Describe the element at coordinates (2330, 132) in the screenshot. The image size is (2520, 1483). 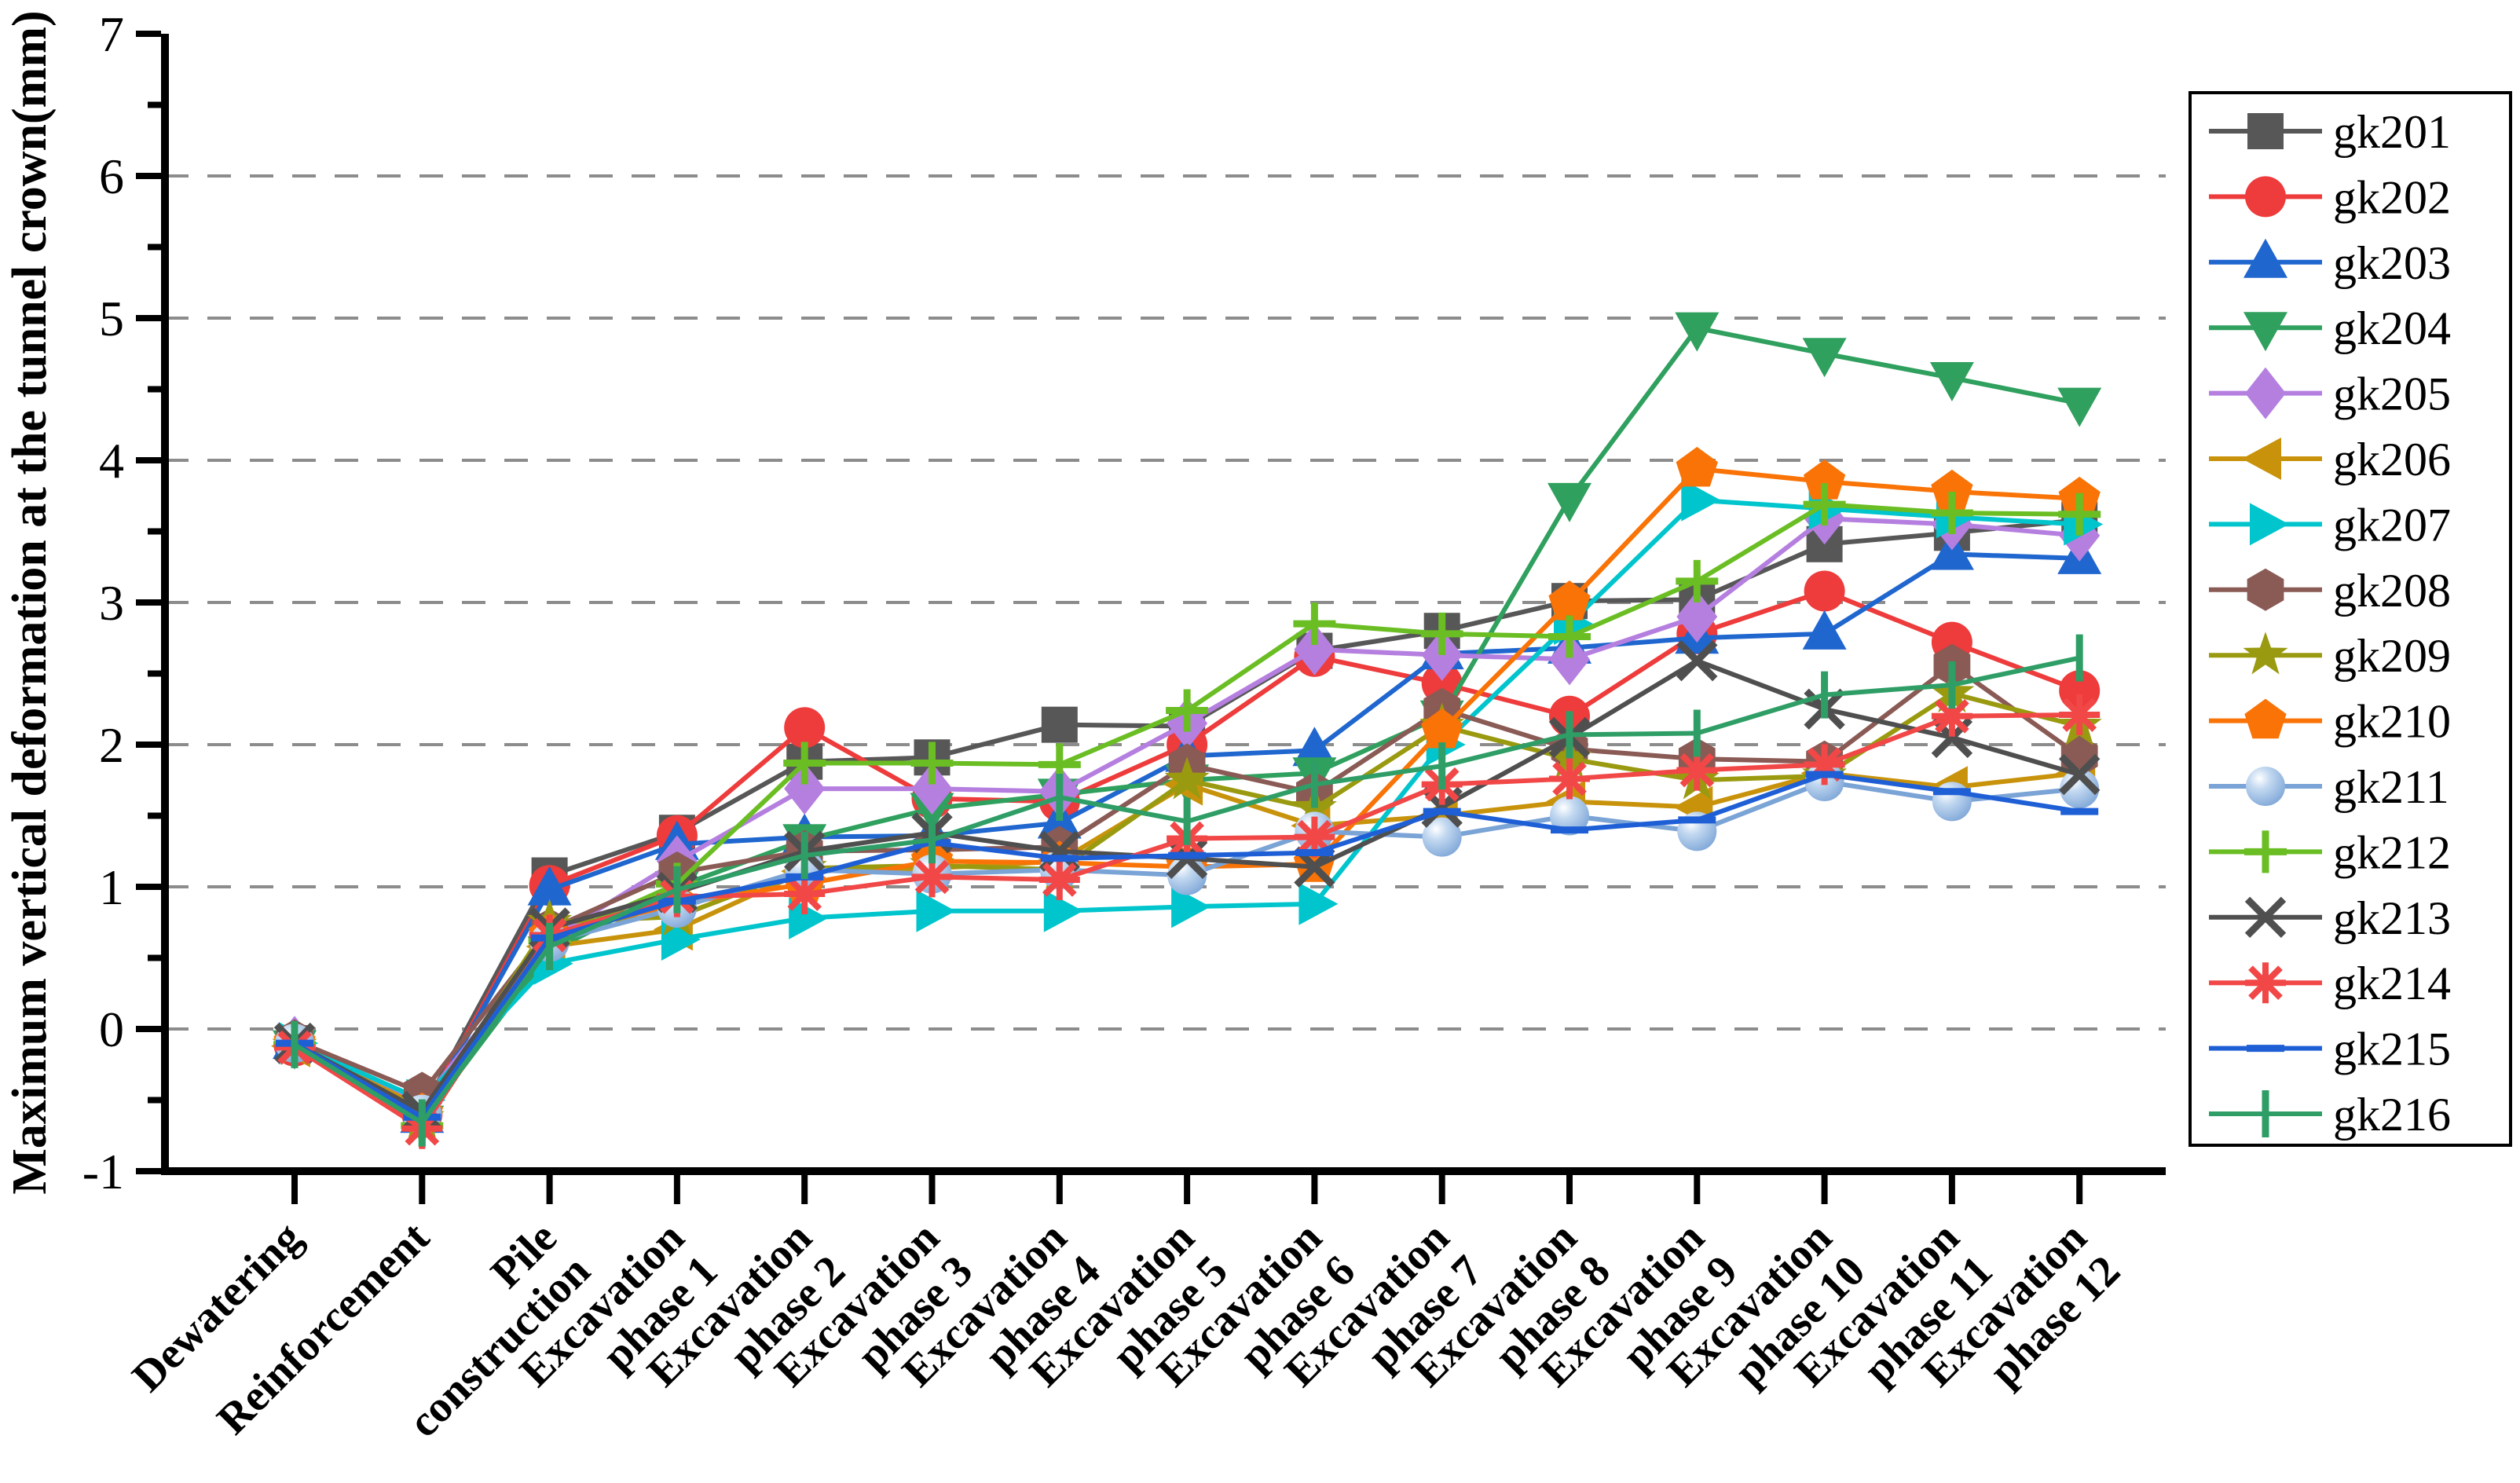
I see `legend-item-gk201: gk201` at that location.